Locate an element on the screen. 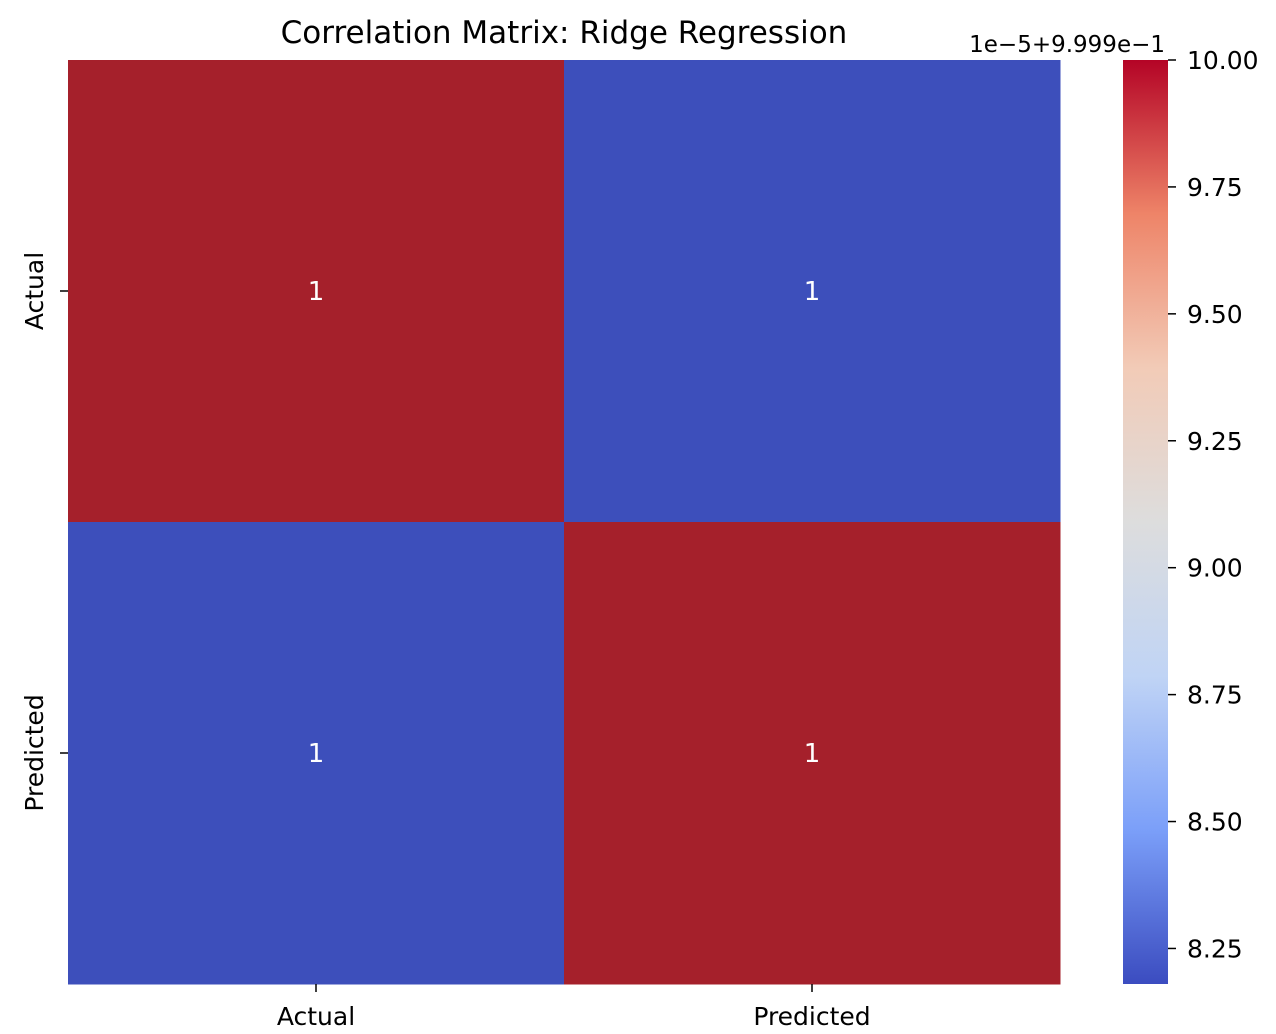  x-tick-label: Actual is located at coordinates (316, 1016).